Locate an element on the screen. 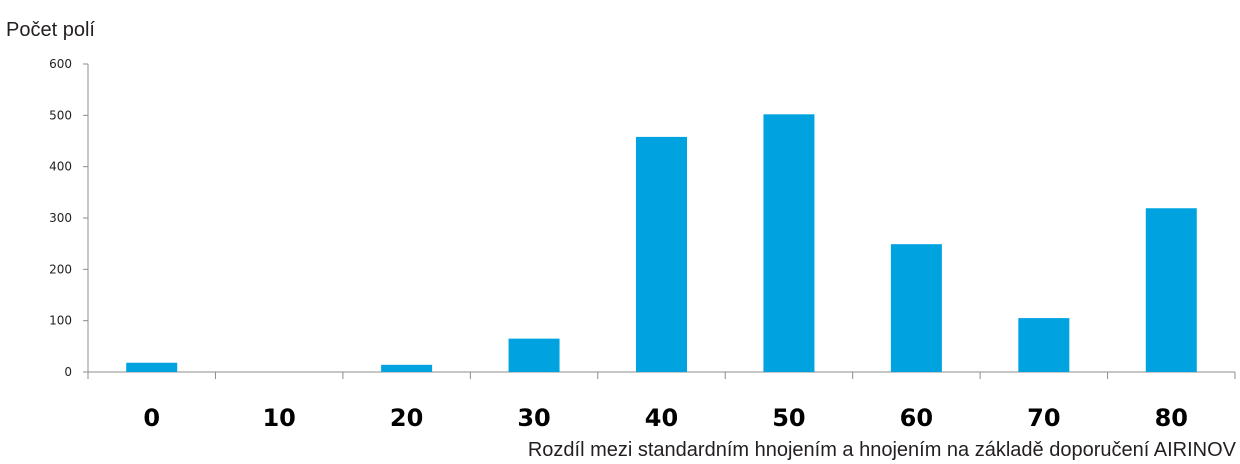 The image size is (1240, 464). x-tick-label: 50 is located at coordinates (788, 418).